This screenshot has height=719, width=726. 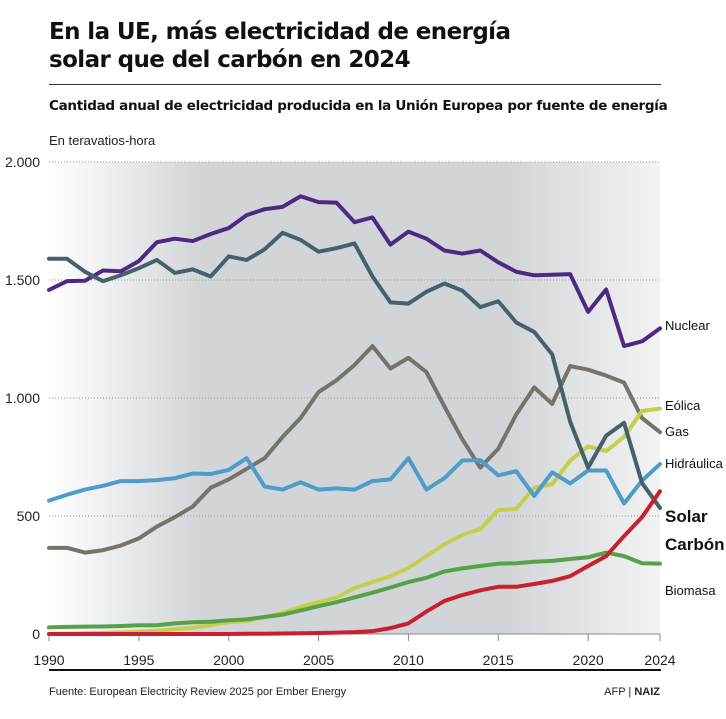 What do you see at coordinates (690, 590) in the screenshot?
I see `series-label: Biomasa` at bounding box center [690, 590].